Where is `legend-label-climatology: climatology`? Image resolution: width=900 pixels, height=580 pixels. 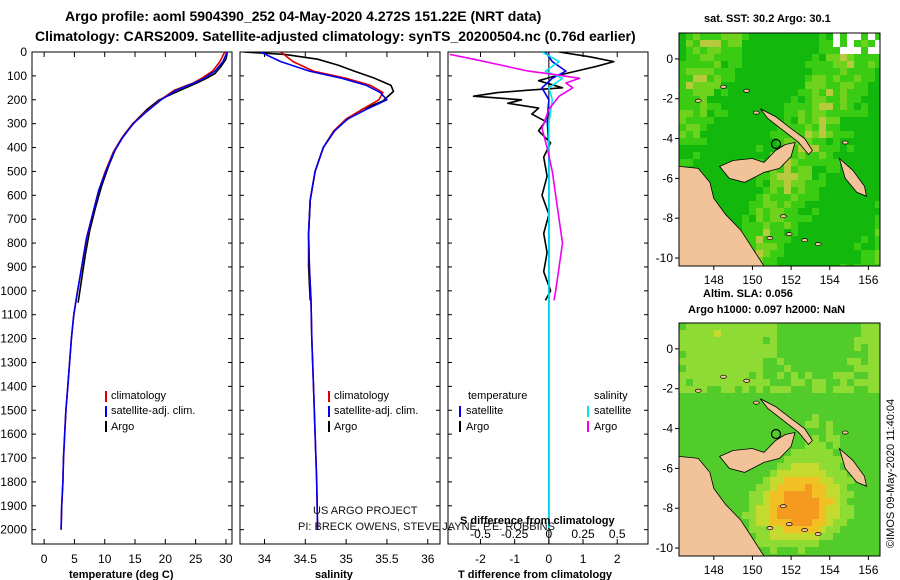
legend-label-climatology: climatology is located at coordinates (139, 396).